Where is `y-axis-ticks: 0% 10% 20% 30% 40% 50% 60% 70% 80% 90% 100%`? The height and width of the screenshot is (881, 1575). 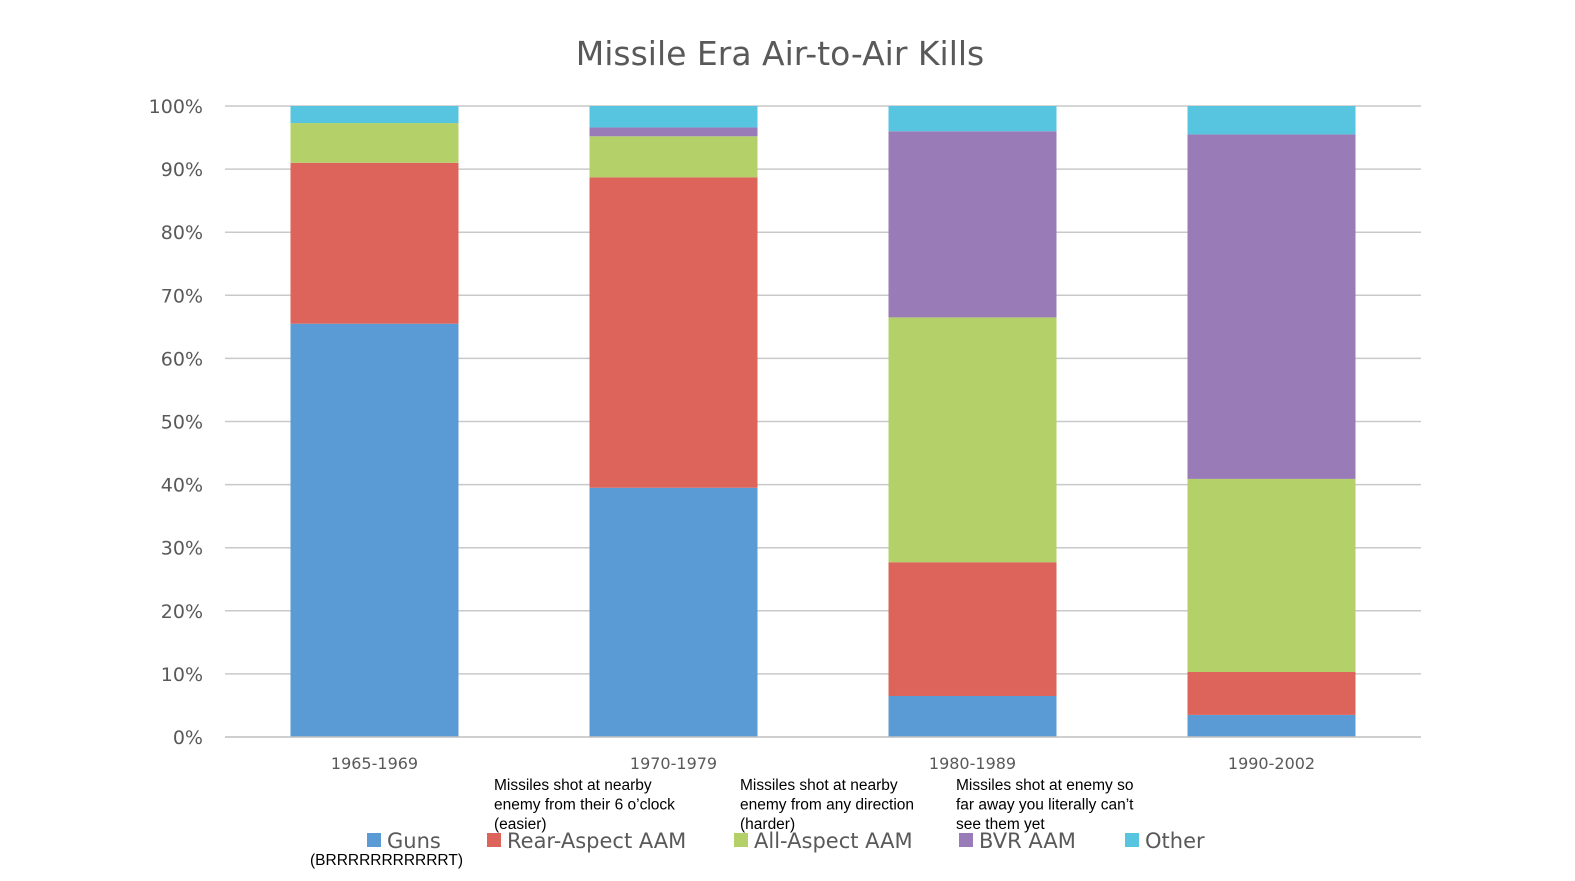 y-axis-ticks: 0% 10% 20% 30% 40% 50% 60% 70% 80% 90% 100% is located at coordinates (176, 422).